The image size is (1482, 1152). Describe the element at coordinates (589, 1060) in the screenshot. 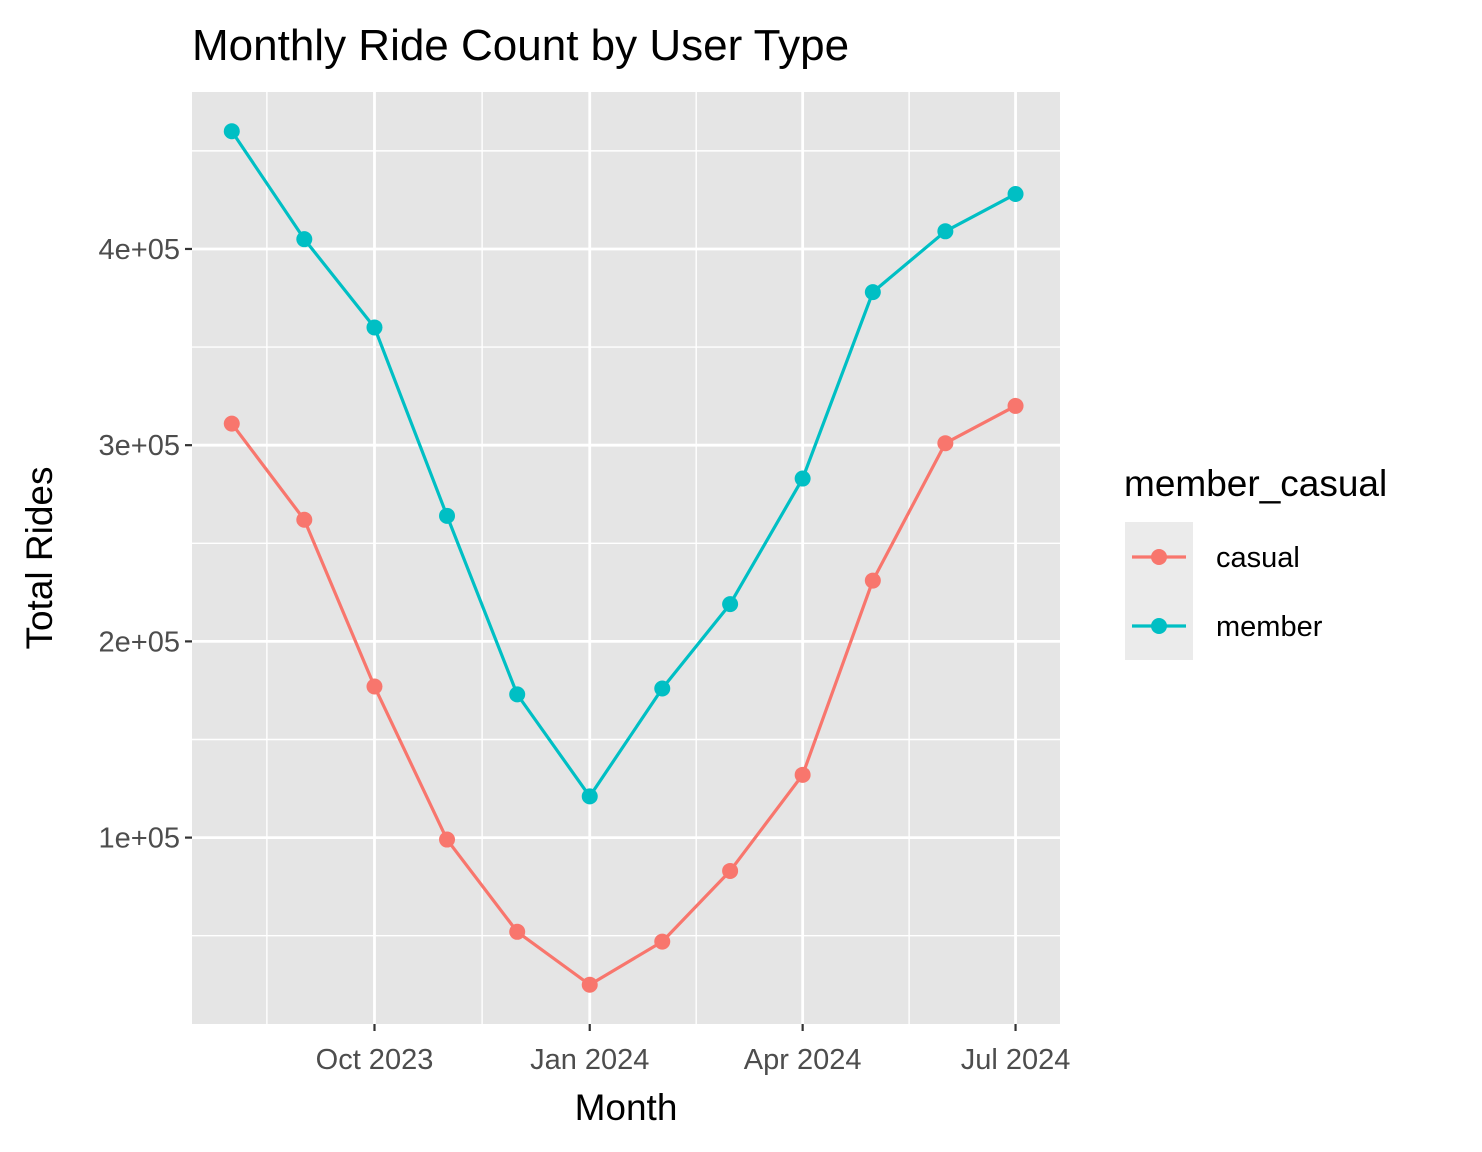

I see `x-tick-label: Jan 2024` at that location.